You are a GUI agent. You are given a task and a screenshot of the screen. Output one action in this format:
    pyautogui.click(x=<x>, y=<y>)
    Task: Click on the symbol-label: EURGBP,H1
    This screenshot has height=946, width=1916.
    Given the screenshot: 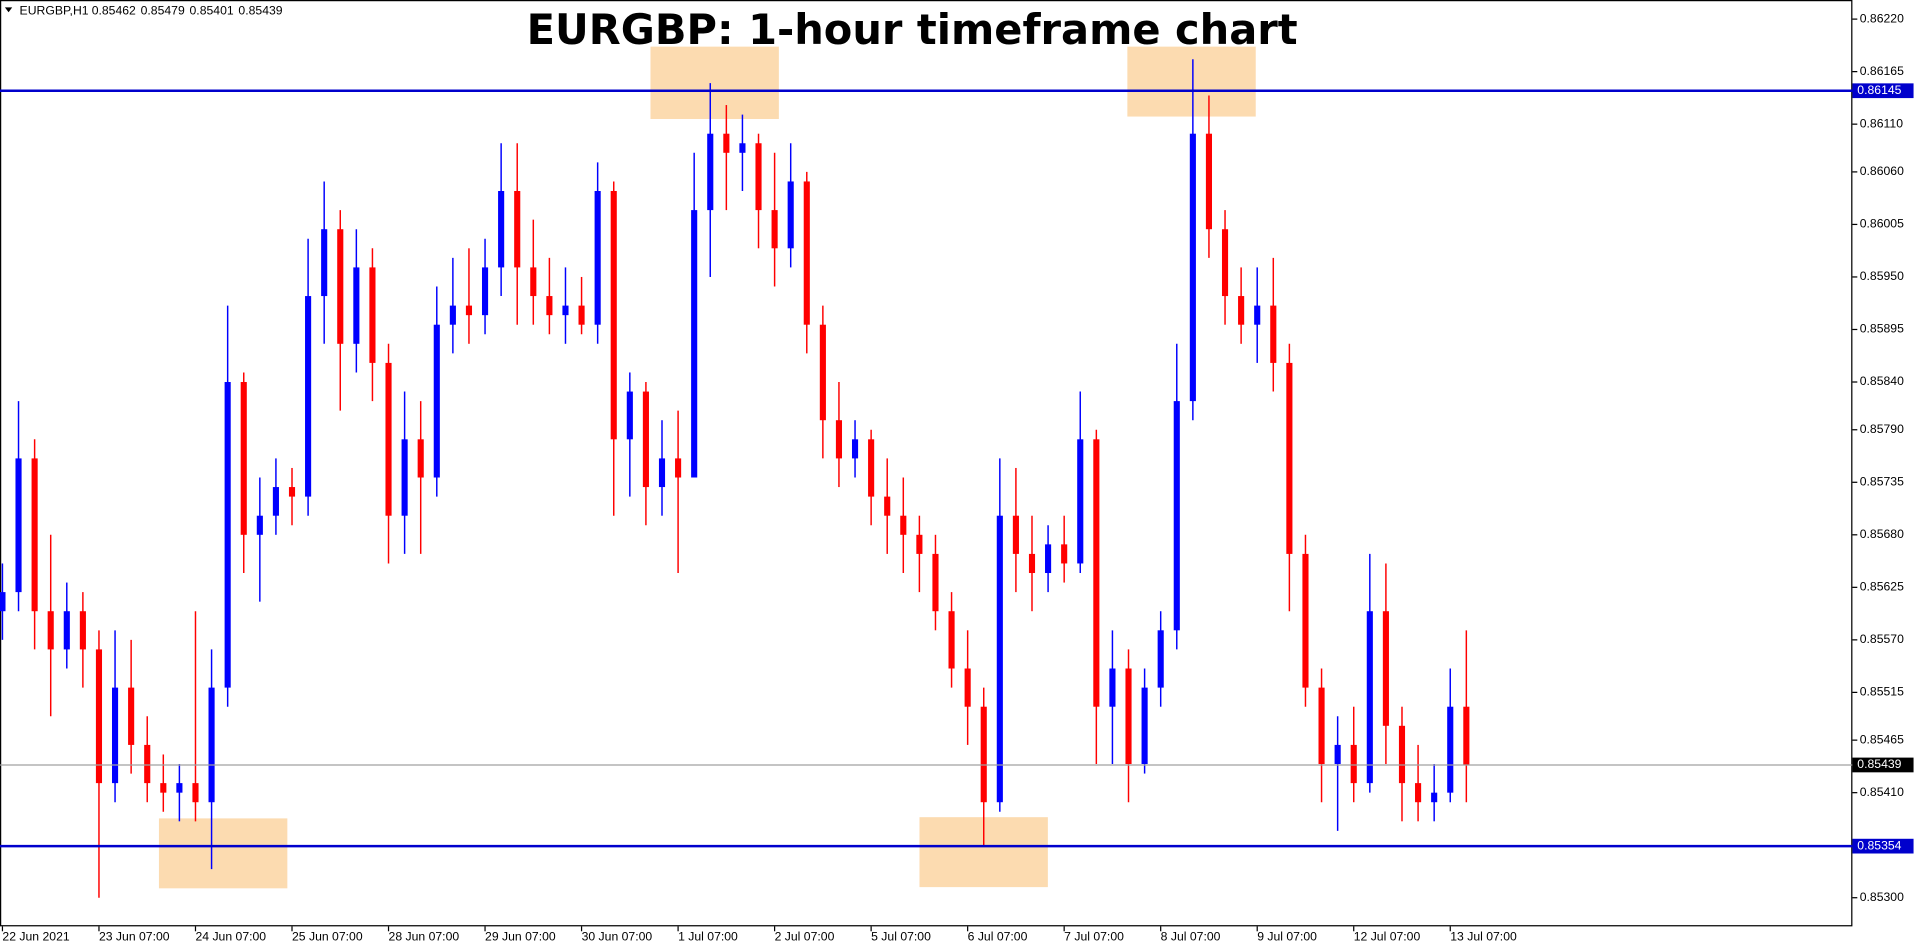 What is the action you would take?
    pyautogui.click(x=54, y=10)
    